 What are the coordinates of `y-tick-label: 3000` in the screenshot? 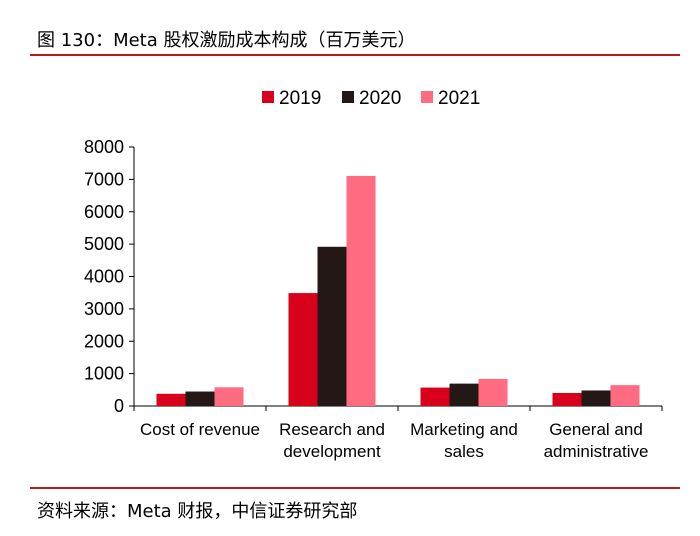 It's located at (104, 309).